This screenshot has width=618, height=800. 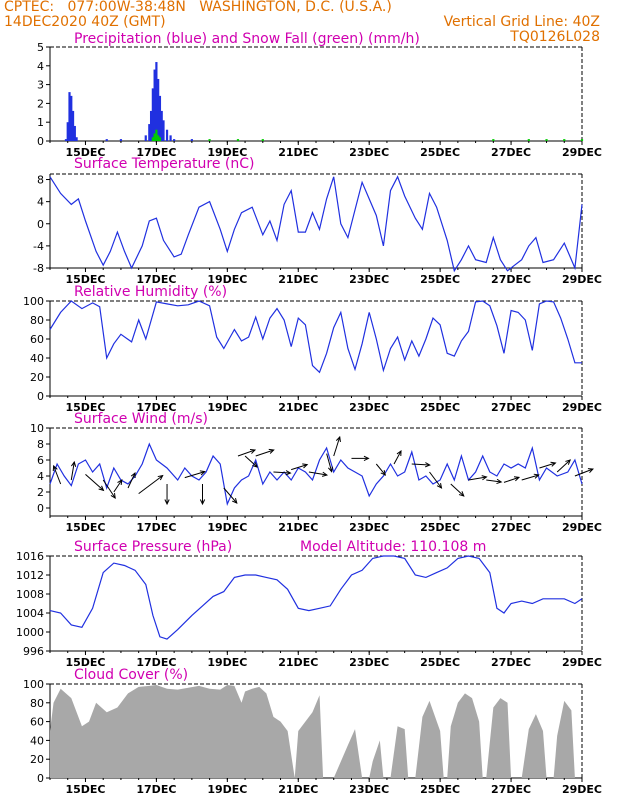 I want to click on humidity-panel, so click(x=314, y=350).